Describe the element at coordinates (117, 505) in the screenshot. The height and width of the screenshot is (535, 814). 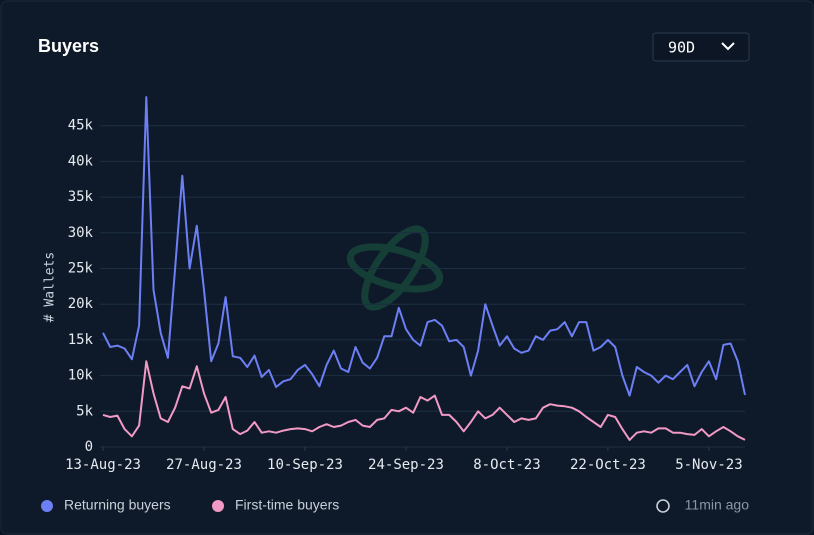
I see `legend-label: Returning buyers` at that location.